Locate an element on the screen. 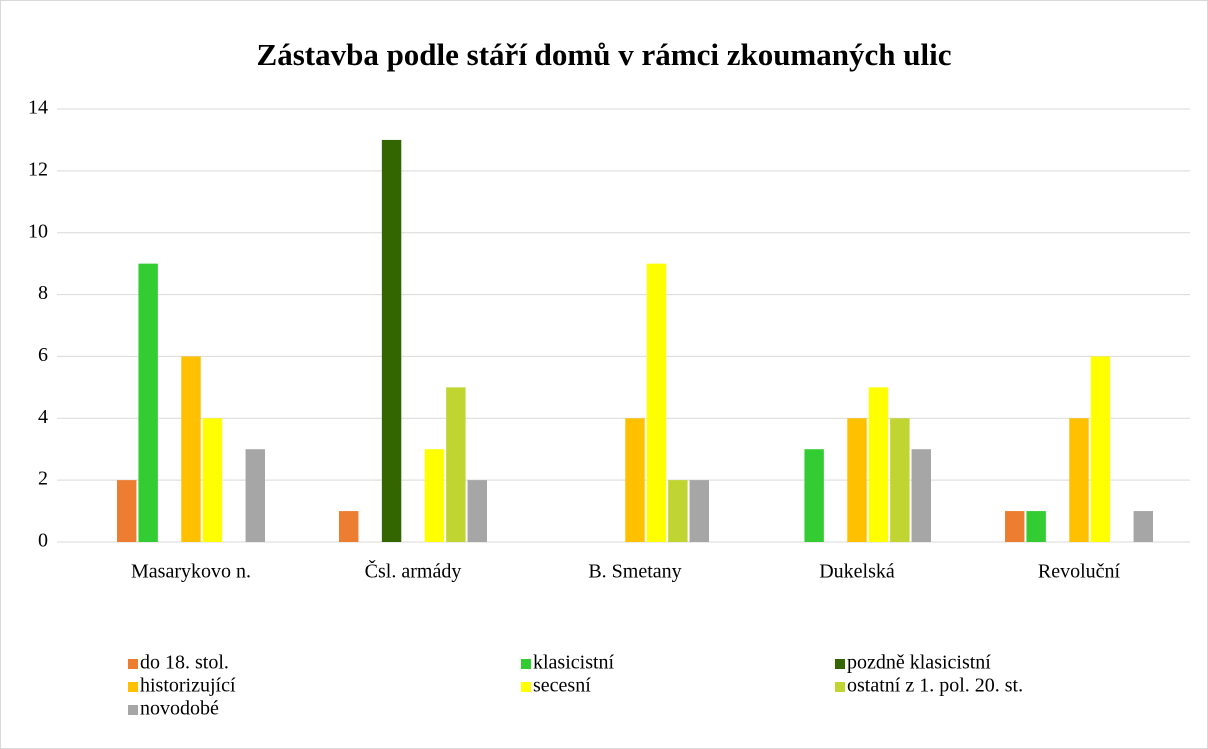 This screenshot has width=1208, height=749. y-tick-label: 0 is located at coordinates (43, 541).